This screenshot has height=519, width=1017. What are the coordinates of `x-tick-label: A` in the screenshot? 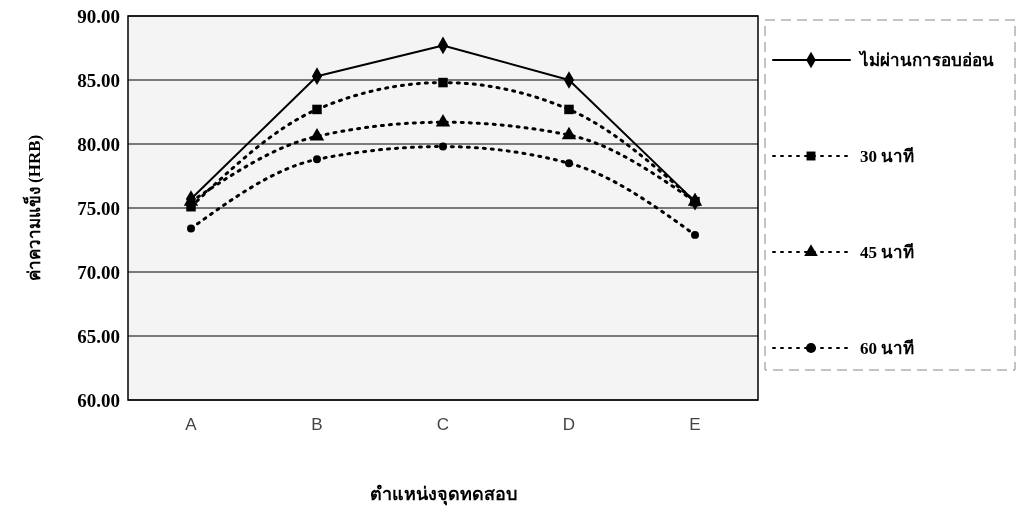 It's located at (191, 424).